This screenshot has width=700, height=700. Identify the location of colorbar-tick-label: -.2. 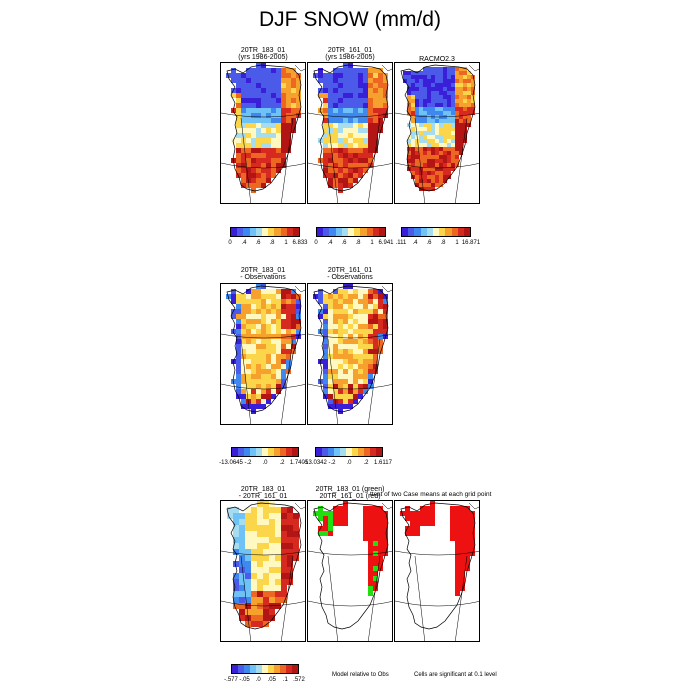
(332, 463).